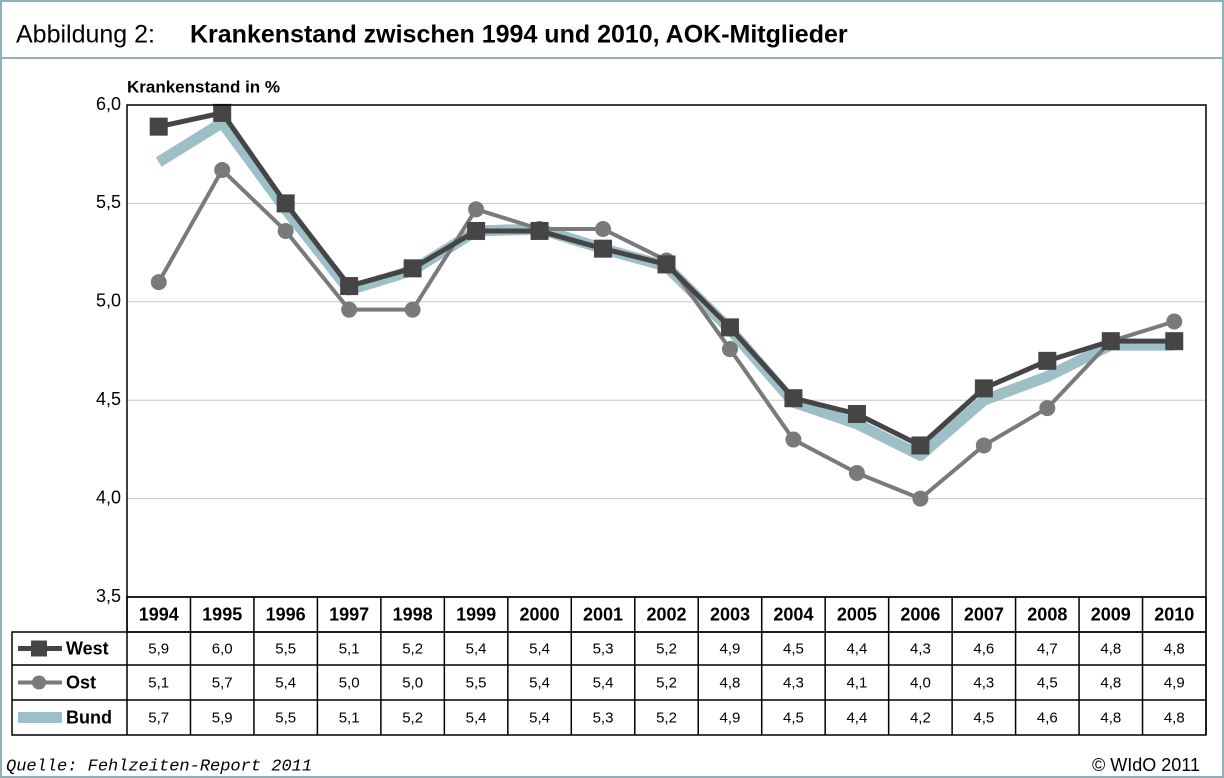 Image resolution: width=1224 pixels, height=778 pixels. Describe the element at coordinates (603, 614) in the screenshot. I see `x-tick-label: 2001` at that location.